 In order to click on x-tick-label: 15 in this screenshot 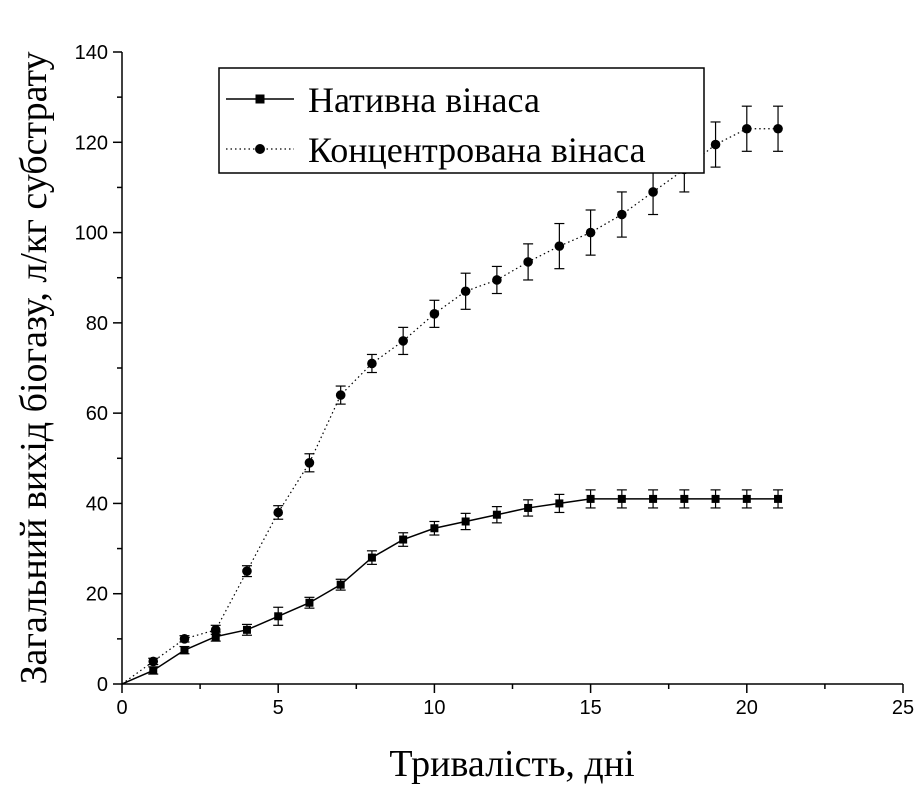, I will do `click(590, 708)`.